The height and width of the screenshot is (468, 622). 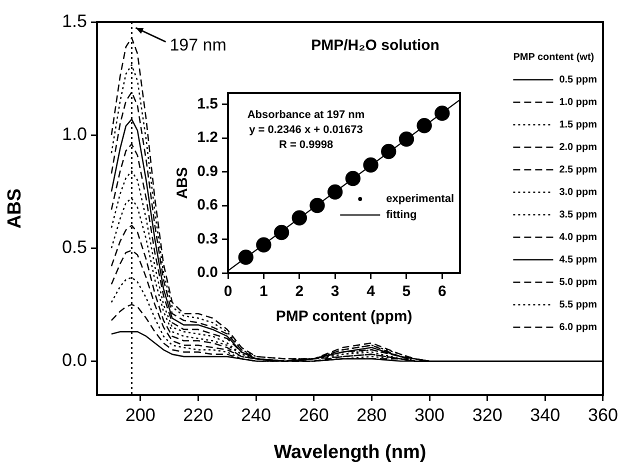 What do you see at coordinates (74, 247) in the screenshot?
I see `y-tick-label: 0.5` at bounding box center [74, 247].